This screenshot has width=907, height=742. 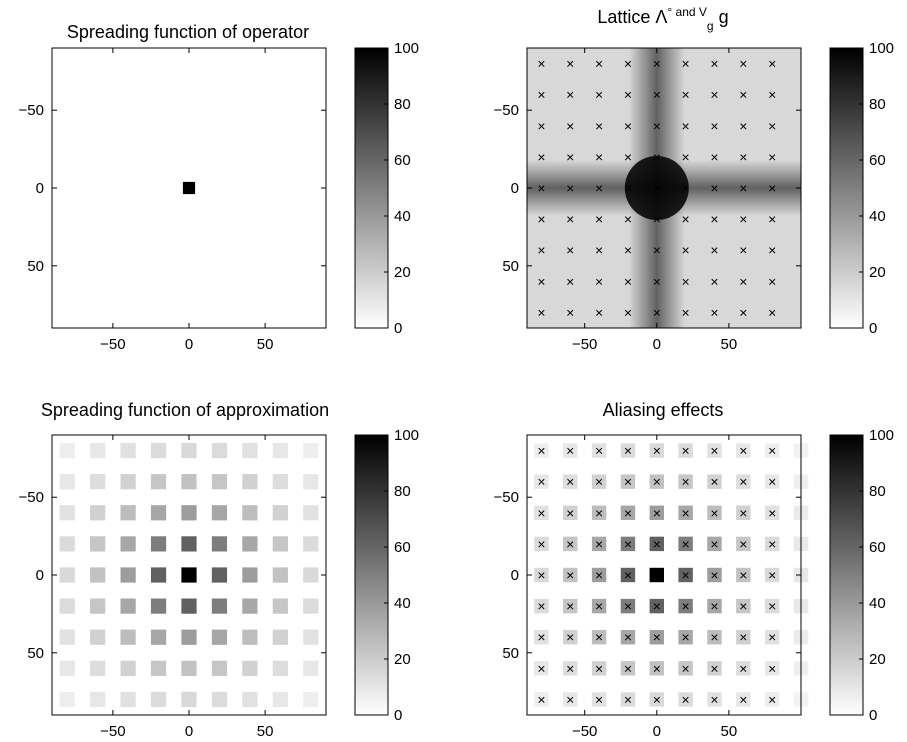 What do you see at coordinates (506, 497) in the screenshot?
I see `y-tick-label: −50` at bounding box center [506, 497].